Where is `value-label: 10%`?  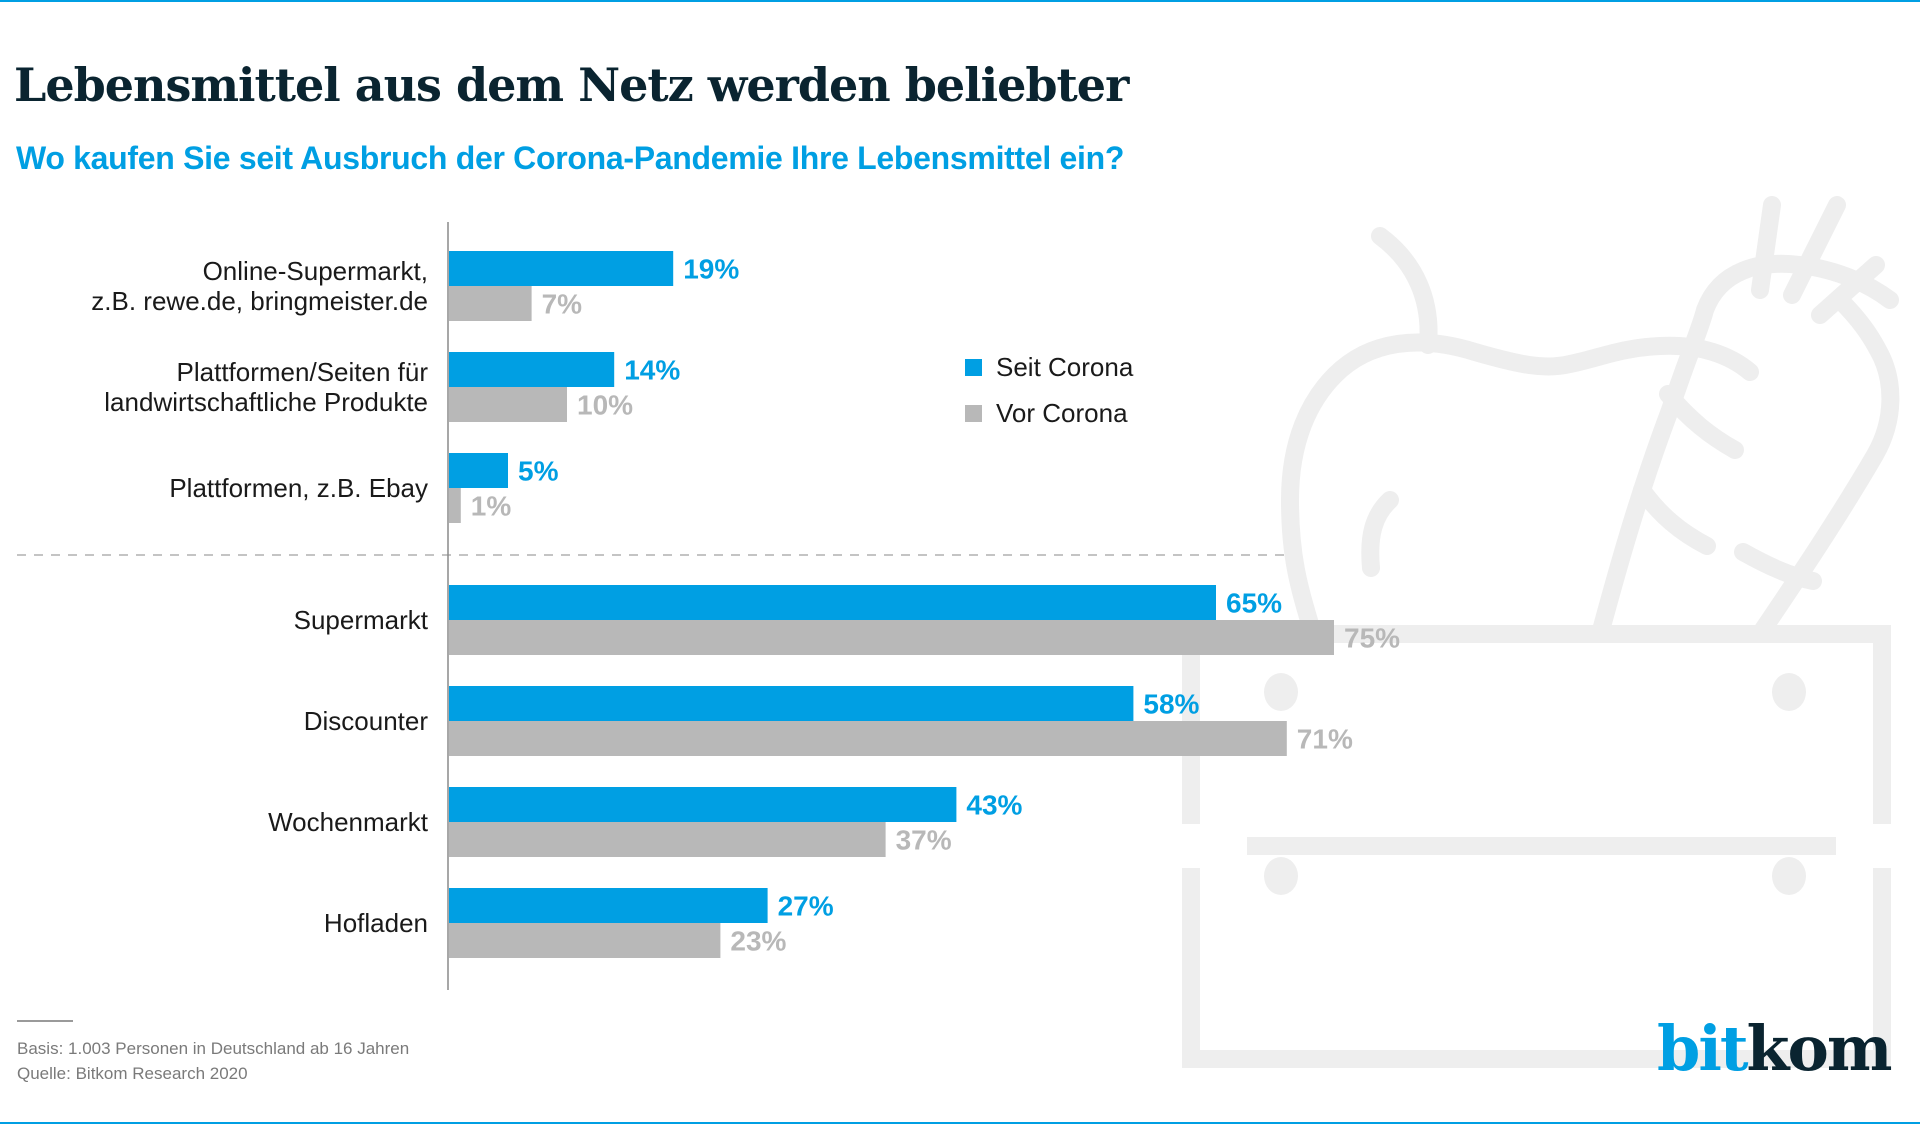 value-label: 10% is located at coordinates (605, 405).